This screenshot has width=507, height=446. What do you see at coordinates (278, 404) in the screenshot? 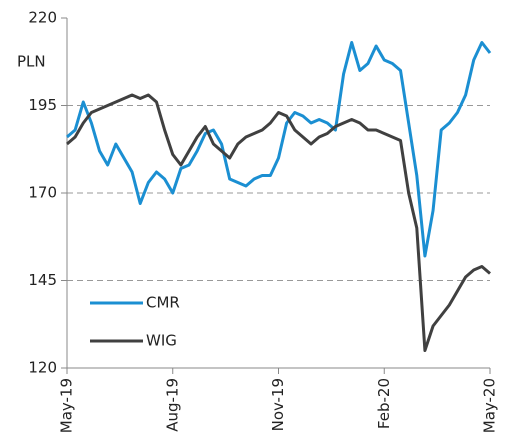
I see `x-tick-label: Nov-19` at bounding box center [278, 404].